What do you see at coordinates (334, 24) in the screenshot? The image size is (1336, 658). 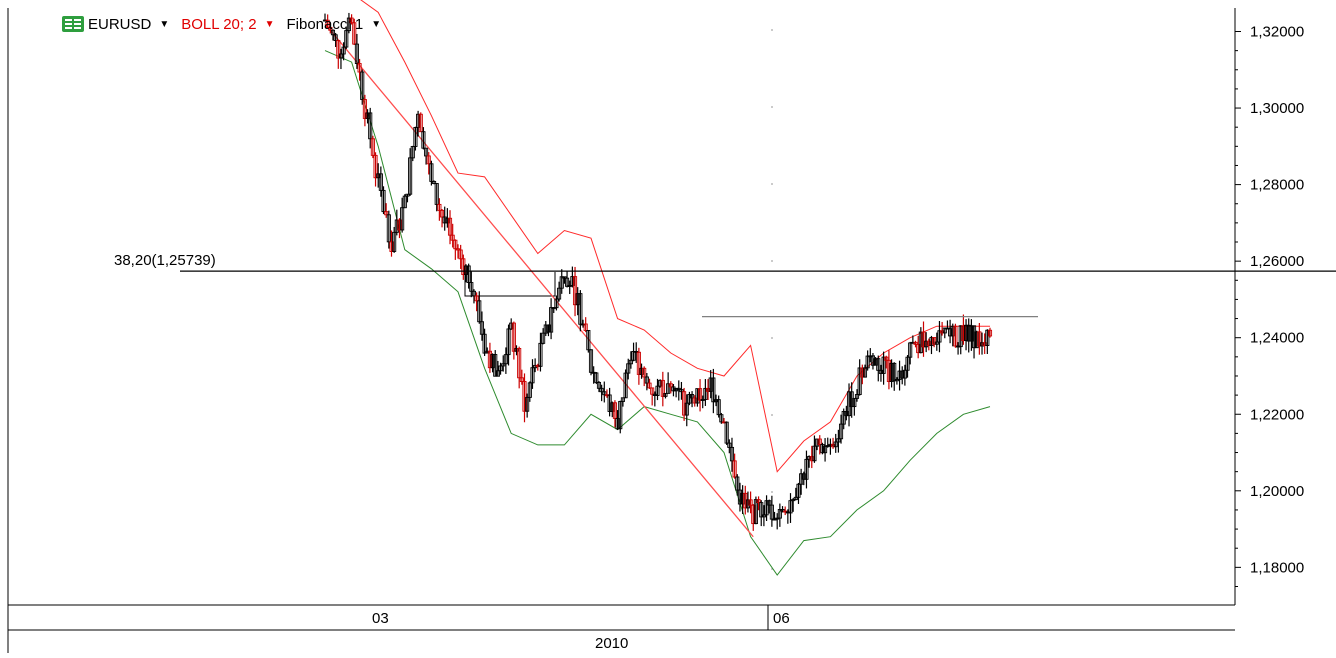 I see `tool-fibonacci: Fibonacci 1 ▼` at bounding box center [334, 24].